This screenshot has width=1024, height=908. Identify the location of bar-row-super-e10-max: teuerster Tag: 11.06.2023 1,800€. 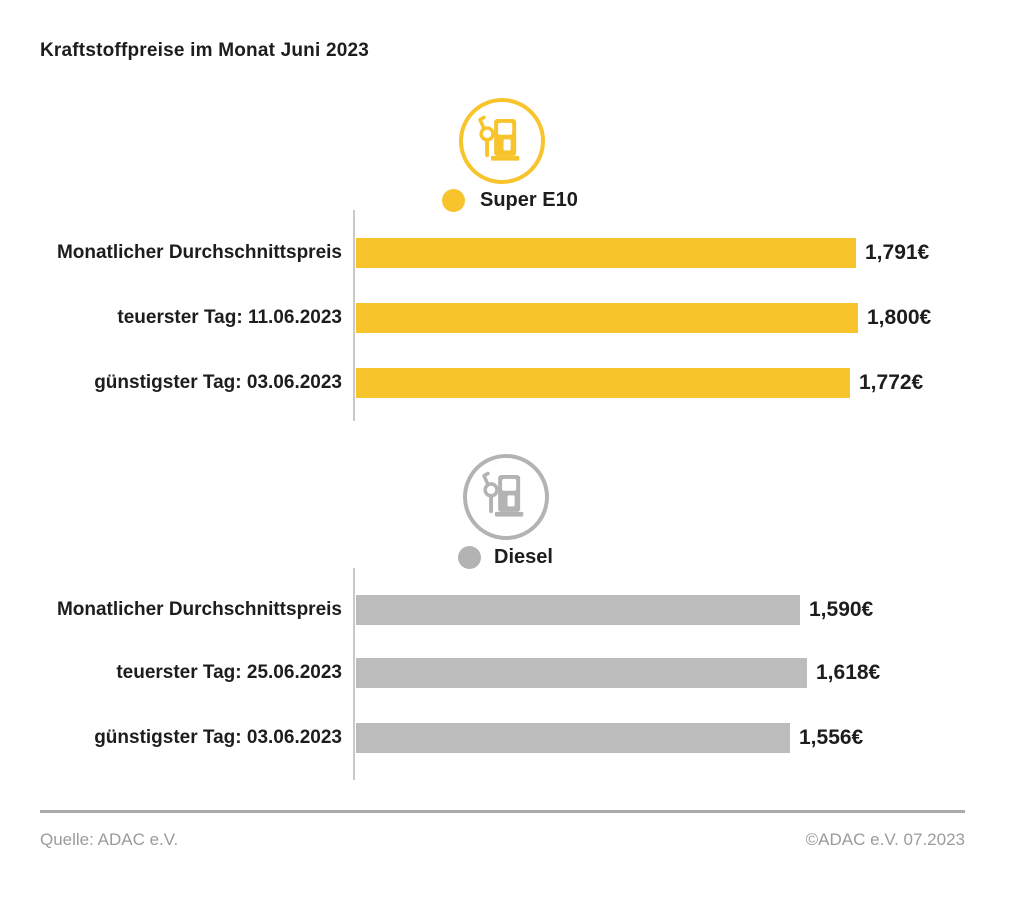
(512, 318).